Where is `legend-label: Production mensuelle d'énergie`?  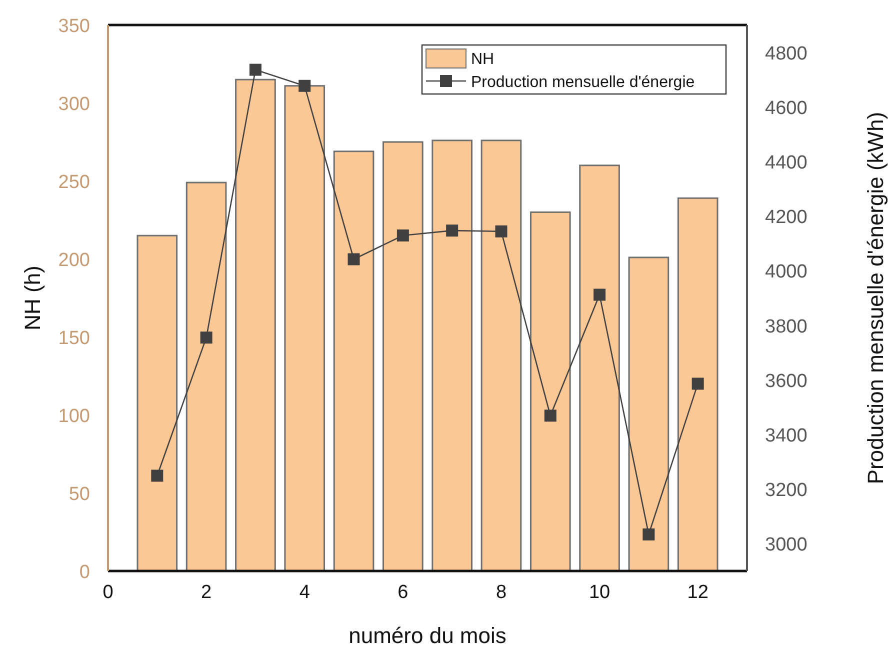 legend-label: Production mensuelle d'énergie is located at coordinates (583, 82).